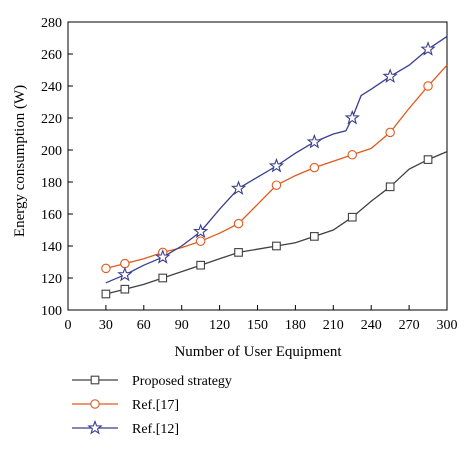 Image resolution: width=474 pixels, height=451 pixels. What do you see at coordinates (51, 119) in the screenshot?
I see `y-tick-label-6: 220` at bounding box center [51, 119].